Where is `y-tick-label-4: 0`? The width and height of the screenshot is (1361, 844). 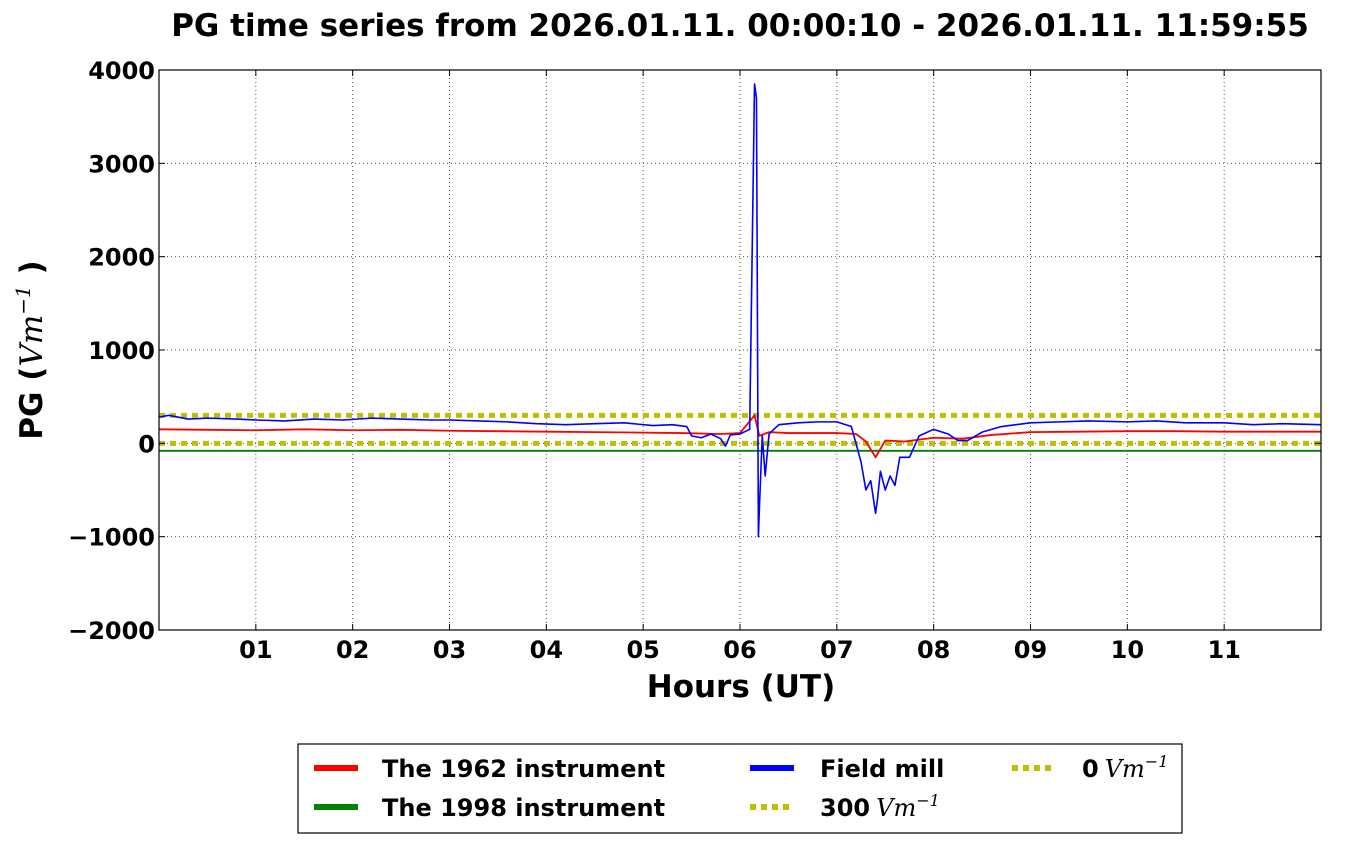
y-tick-label-4: 0 is located at coordinates (146, 444).